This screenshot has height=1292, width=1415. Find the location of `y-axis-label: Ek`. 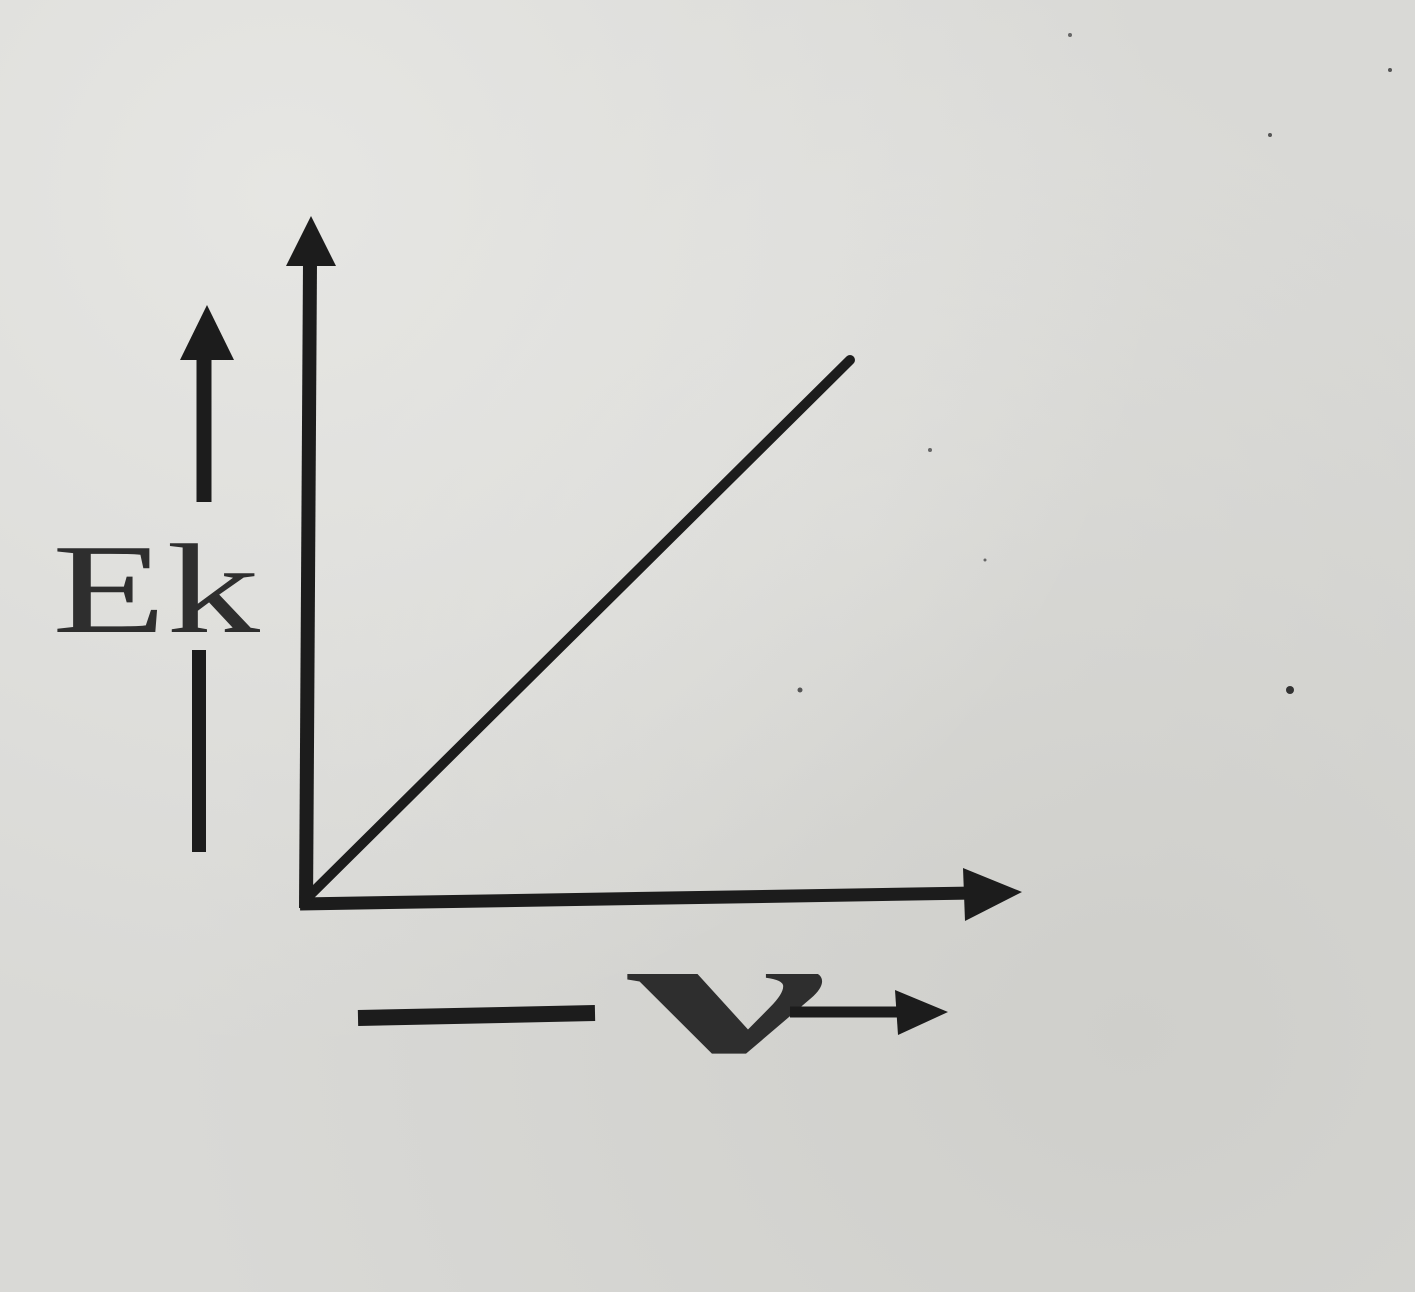

y-axis-label: Ek is located at coordinates (156, 589).